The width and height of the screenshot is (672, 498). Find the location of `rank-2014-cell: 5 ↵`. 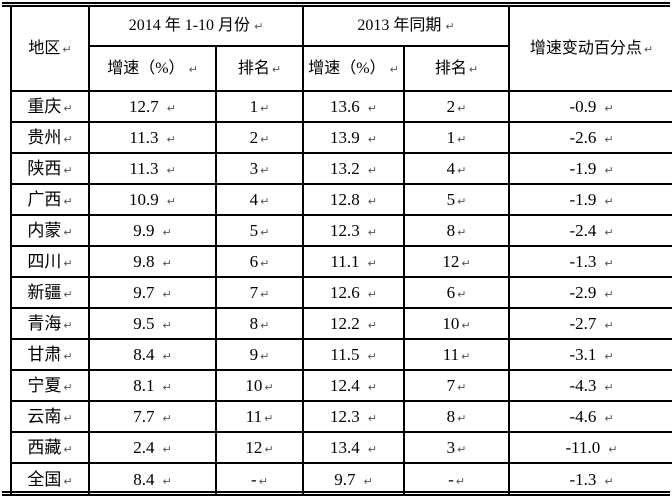

rank-2014-cell: 5 ↵ is located at coordinates (259, 230).